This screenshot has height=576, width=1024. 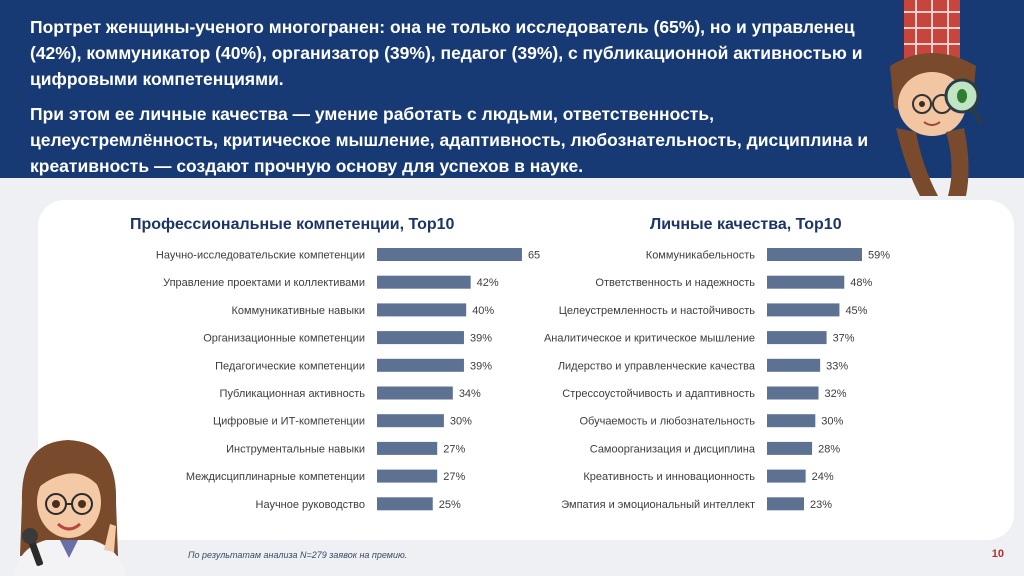 What do you see at coordinates (649, 339) in the screenshot?
I see `category-label: Аналитическое и критическое мышление` at bounding box center [649, 339].